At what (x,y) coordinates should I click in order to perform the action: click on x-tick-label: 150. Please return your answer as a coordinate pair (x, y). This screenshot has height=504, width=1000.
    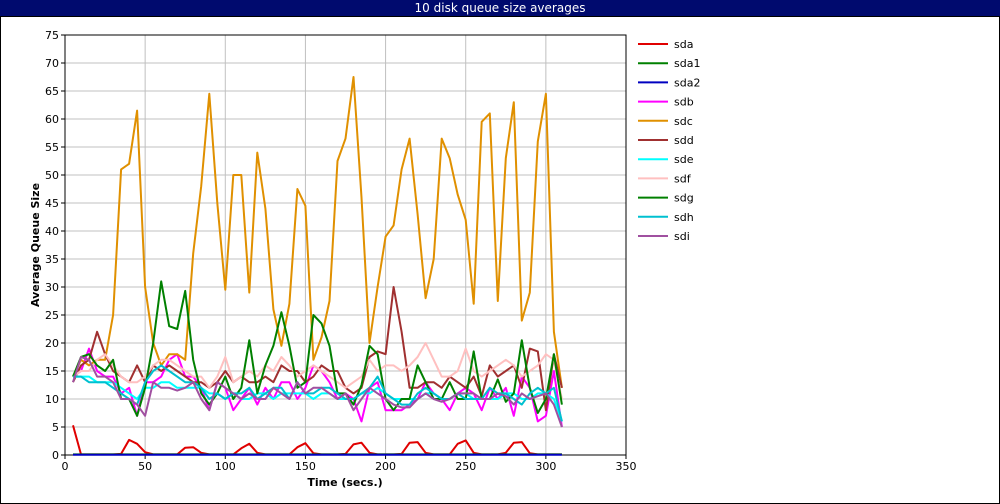
    Looking at the image, I should click on (305, 466).